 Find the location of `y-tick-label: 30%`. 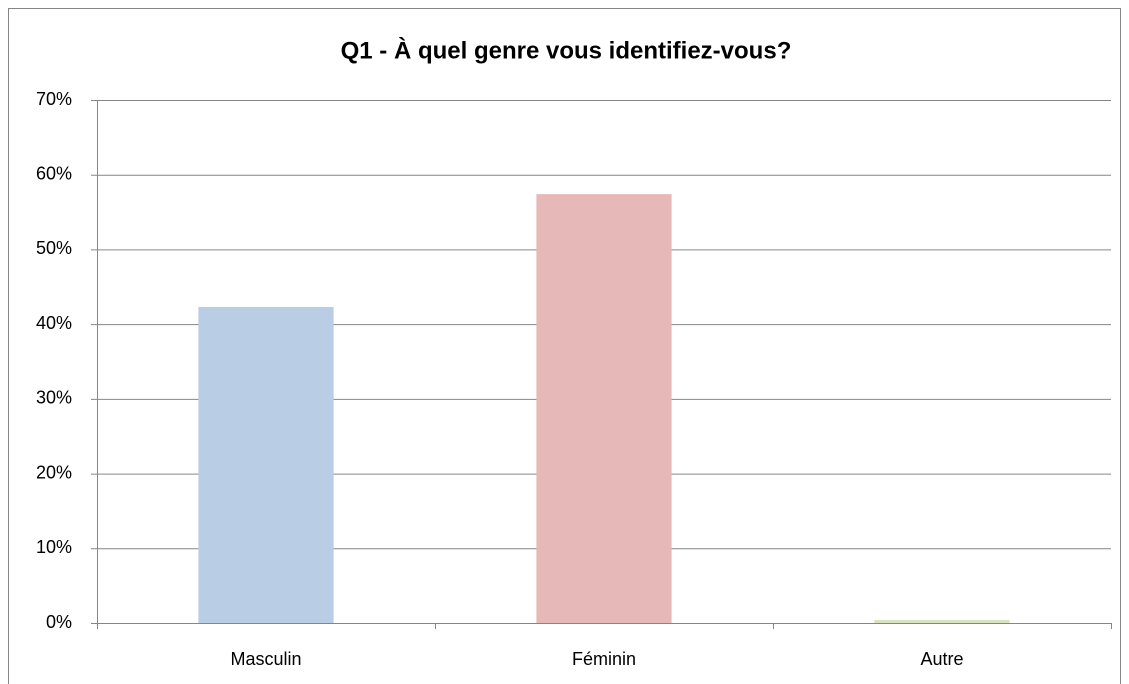

y-tick-label: 30% is located at coordinates (54, 398).